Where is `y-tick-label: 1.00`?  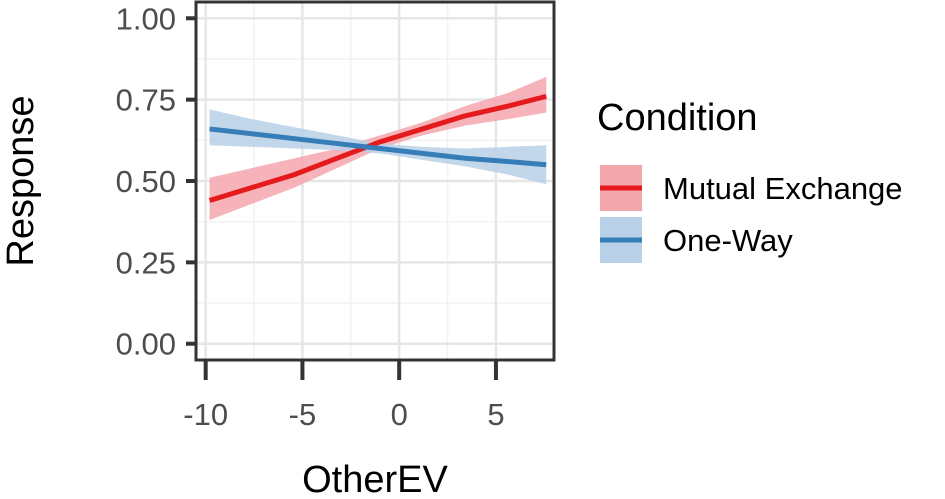
y-tick-label: 1.00 is located at coordinates (146, 18).